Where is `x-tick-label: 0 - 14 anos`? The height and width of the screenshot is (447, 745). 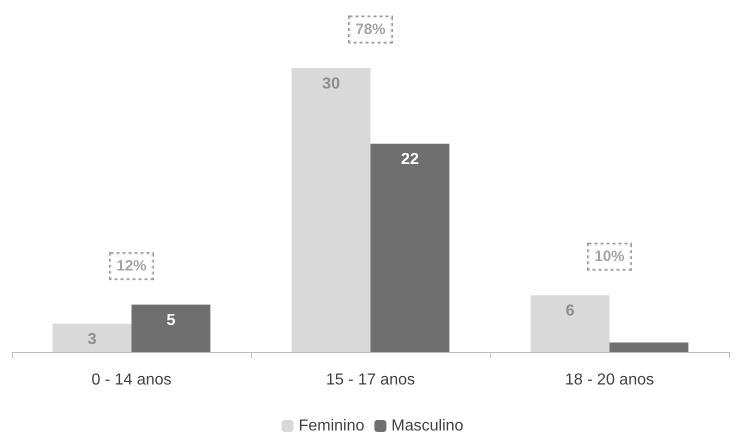
x-tick-label: 0 - 14 anos is located at coordinates (131, 380).